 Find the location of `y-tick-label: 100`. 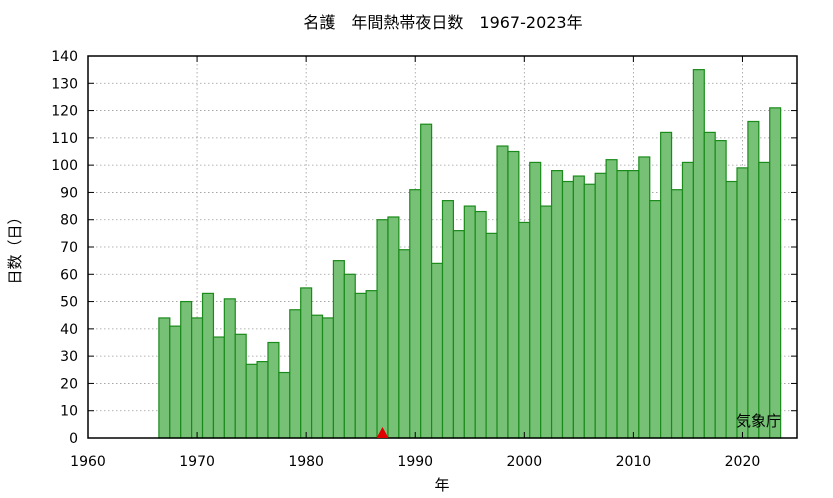

y-tick-label: 100 is located at coordinates (64, 166).